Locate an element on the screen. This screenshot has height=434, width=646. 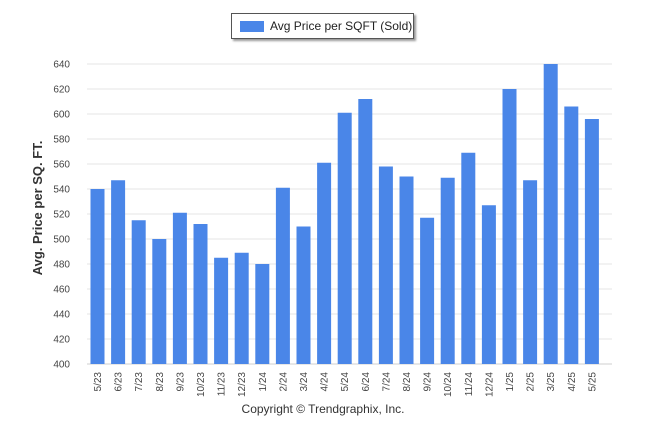
x-tick-label: 2/25 is located at coordinates (531, 382).